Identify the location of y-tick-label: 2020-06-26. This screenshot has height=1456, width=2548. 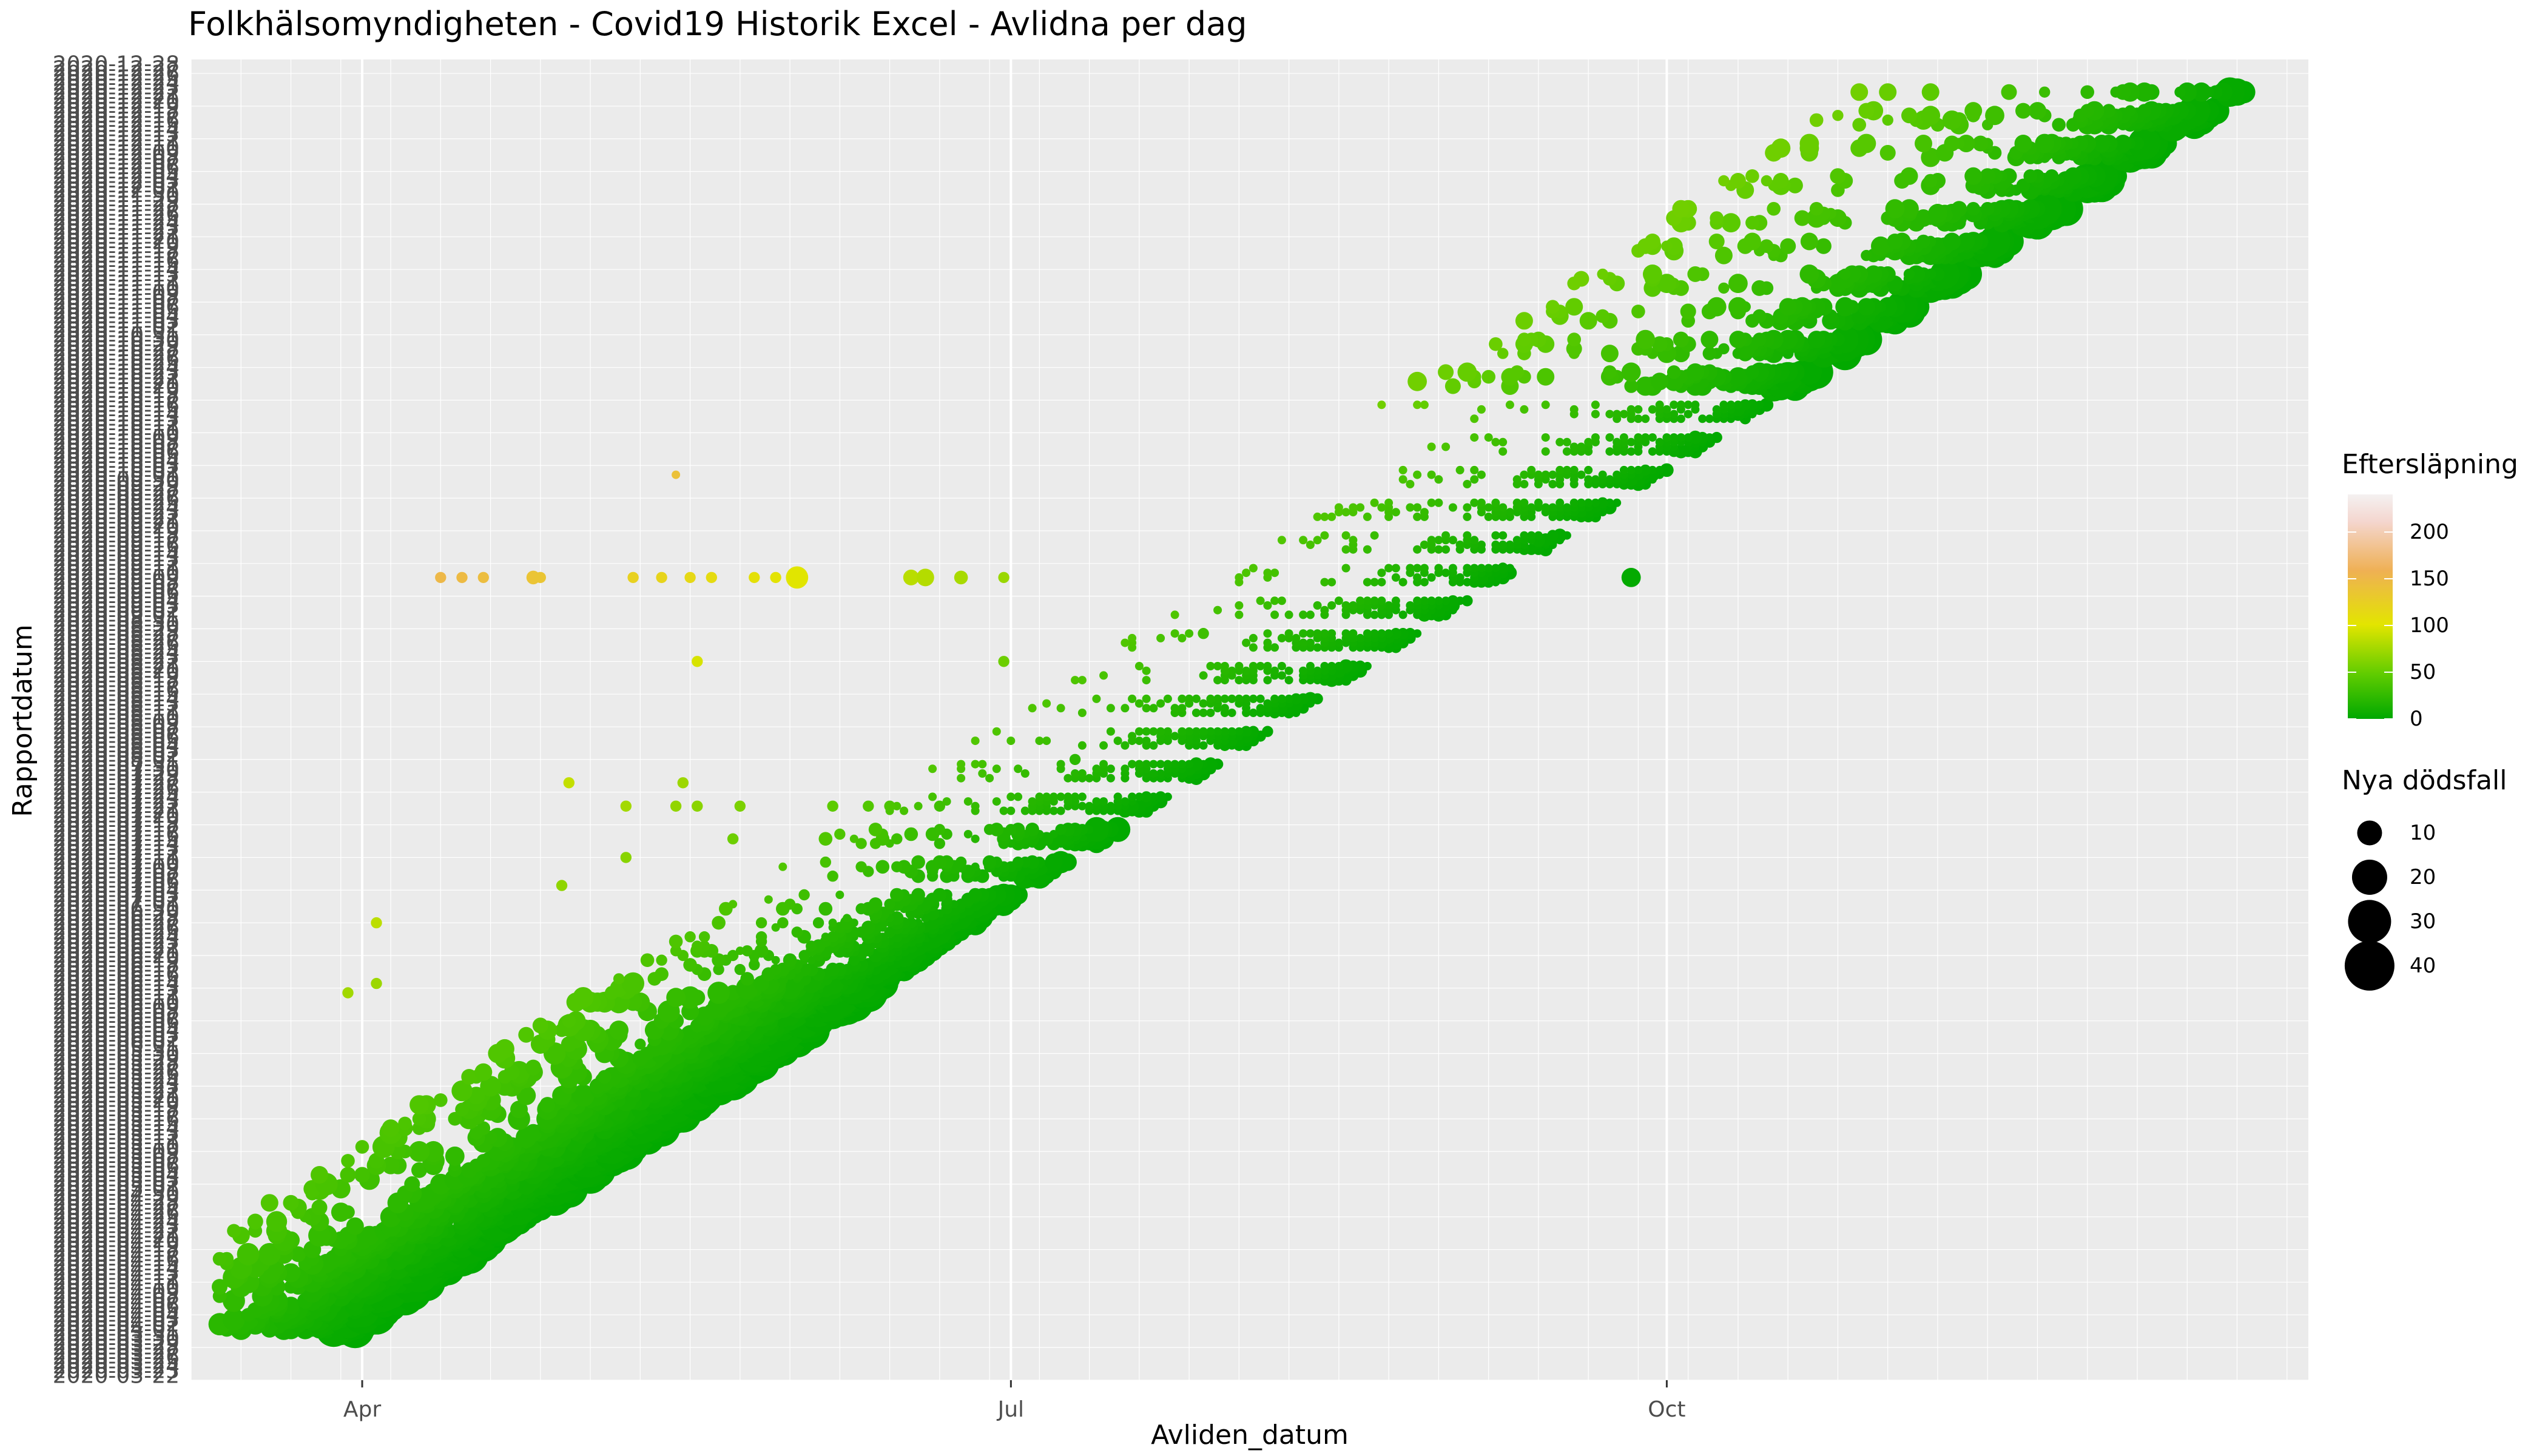
(116, 927).